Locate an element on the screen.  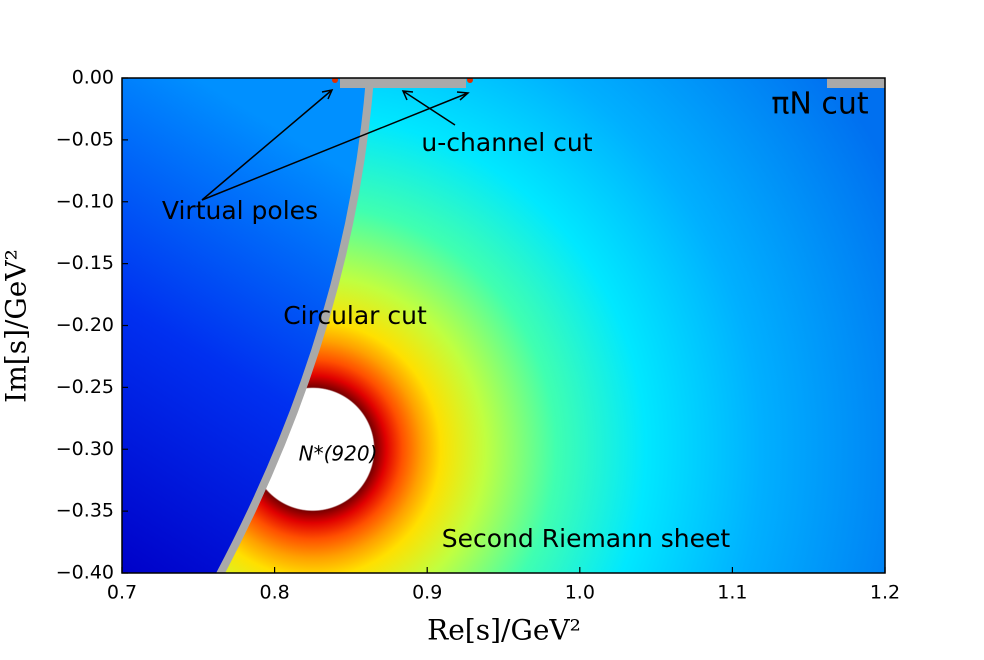
y-tick-label: 0.00 is located at coordinates (93, 78).